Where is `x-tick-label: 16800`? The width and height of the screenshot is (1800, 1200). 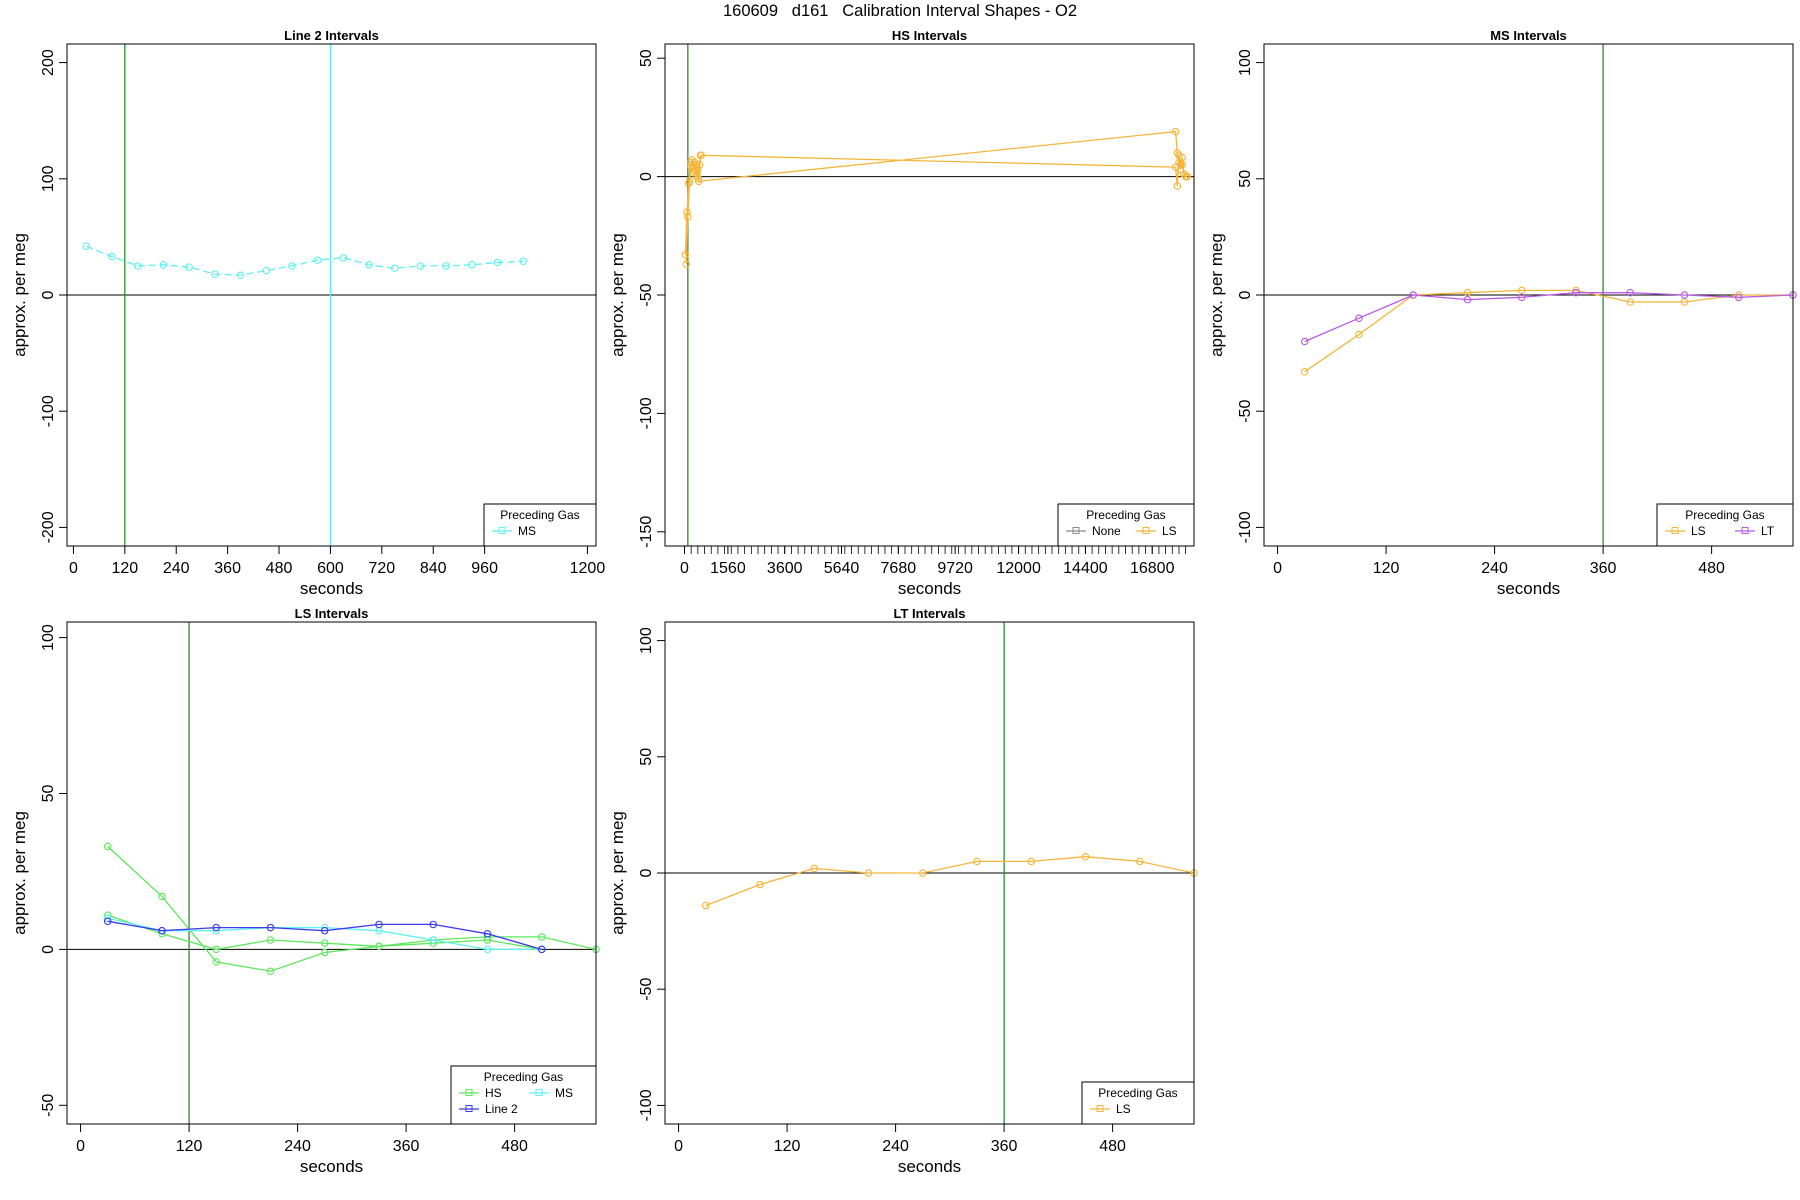 x-tick-label: 16800 is located at coordinates (1152, 568).